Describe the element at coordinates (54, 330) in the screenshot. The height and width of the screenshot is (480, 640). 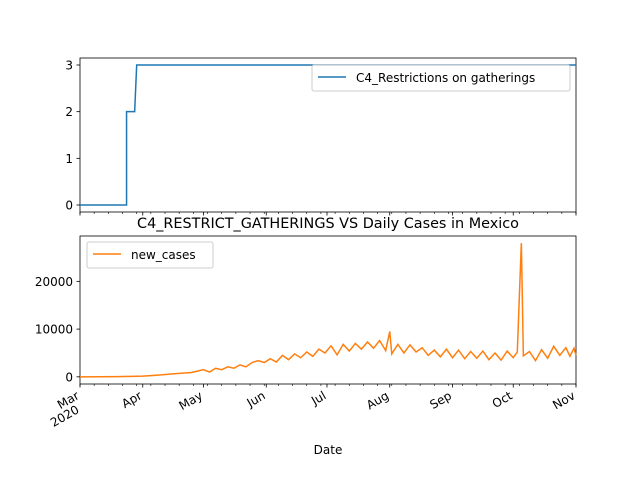
I see `y-tick-label: 10000` at that location.